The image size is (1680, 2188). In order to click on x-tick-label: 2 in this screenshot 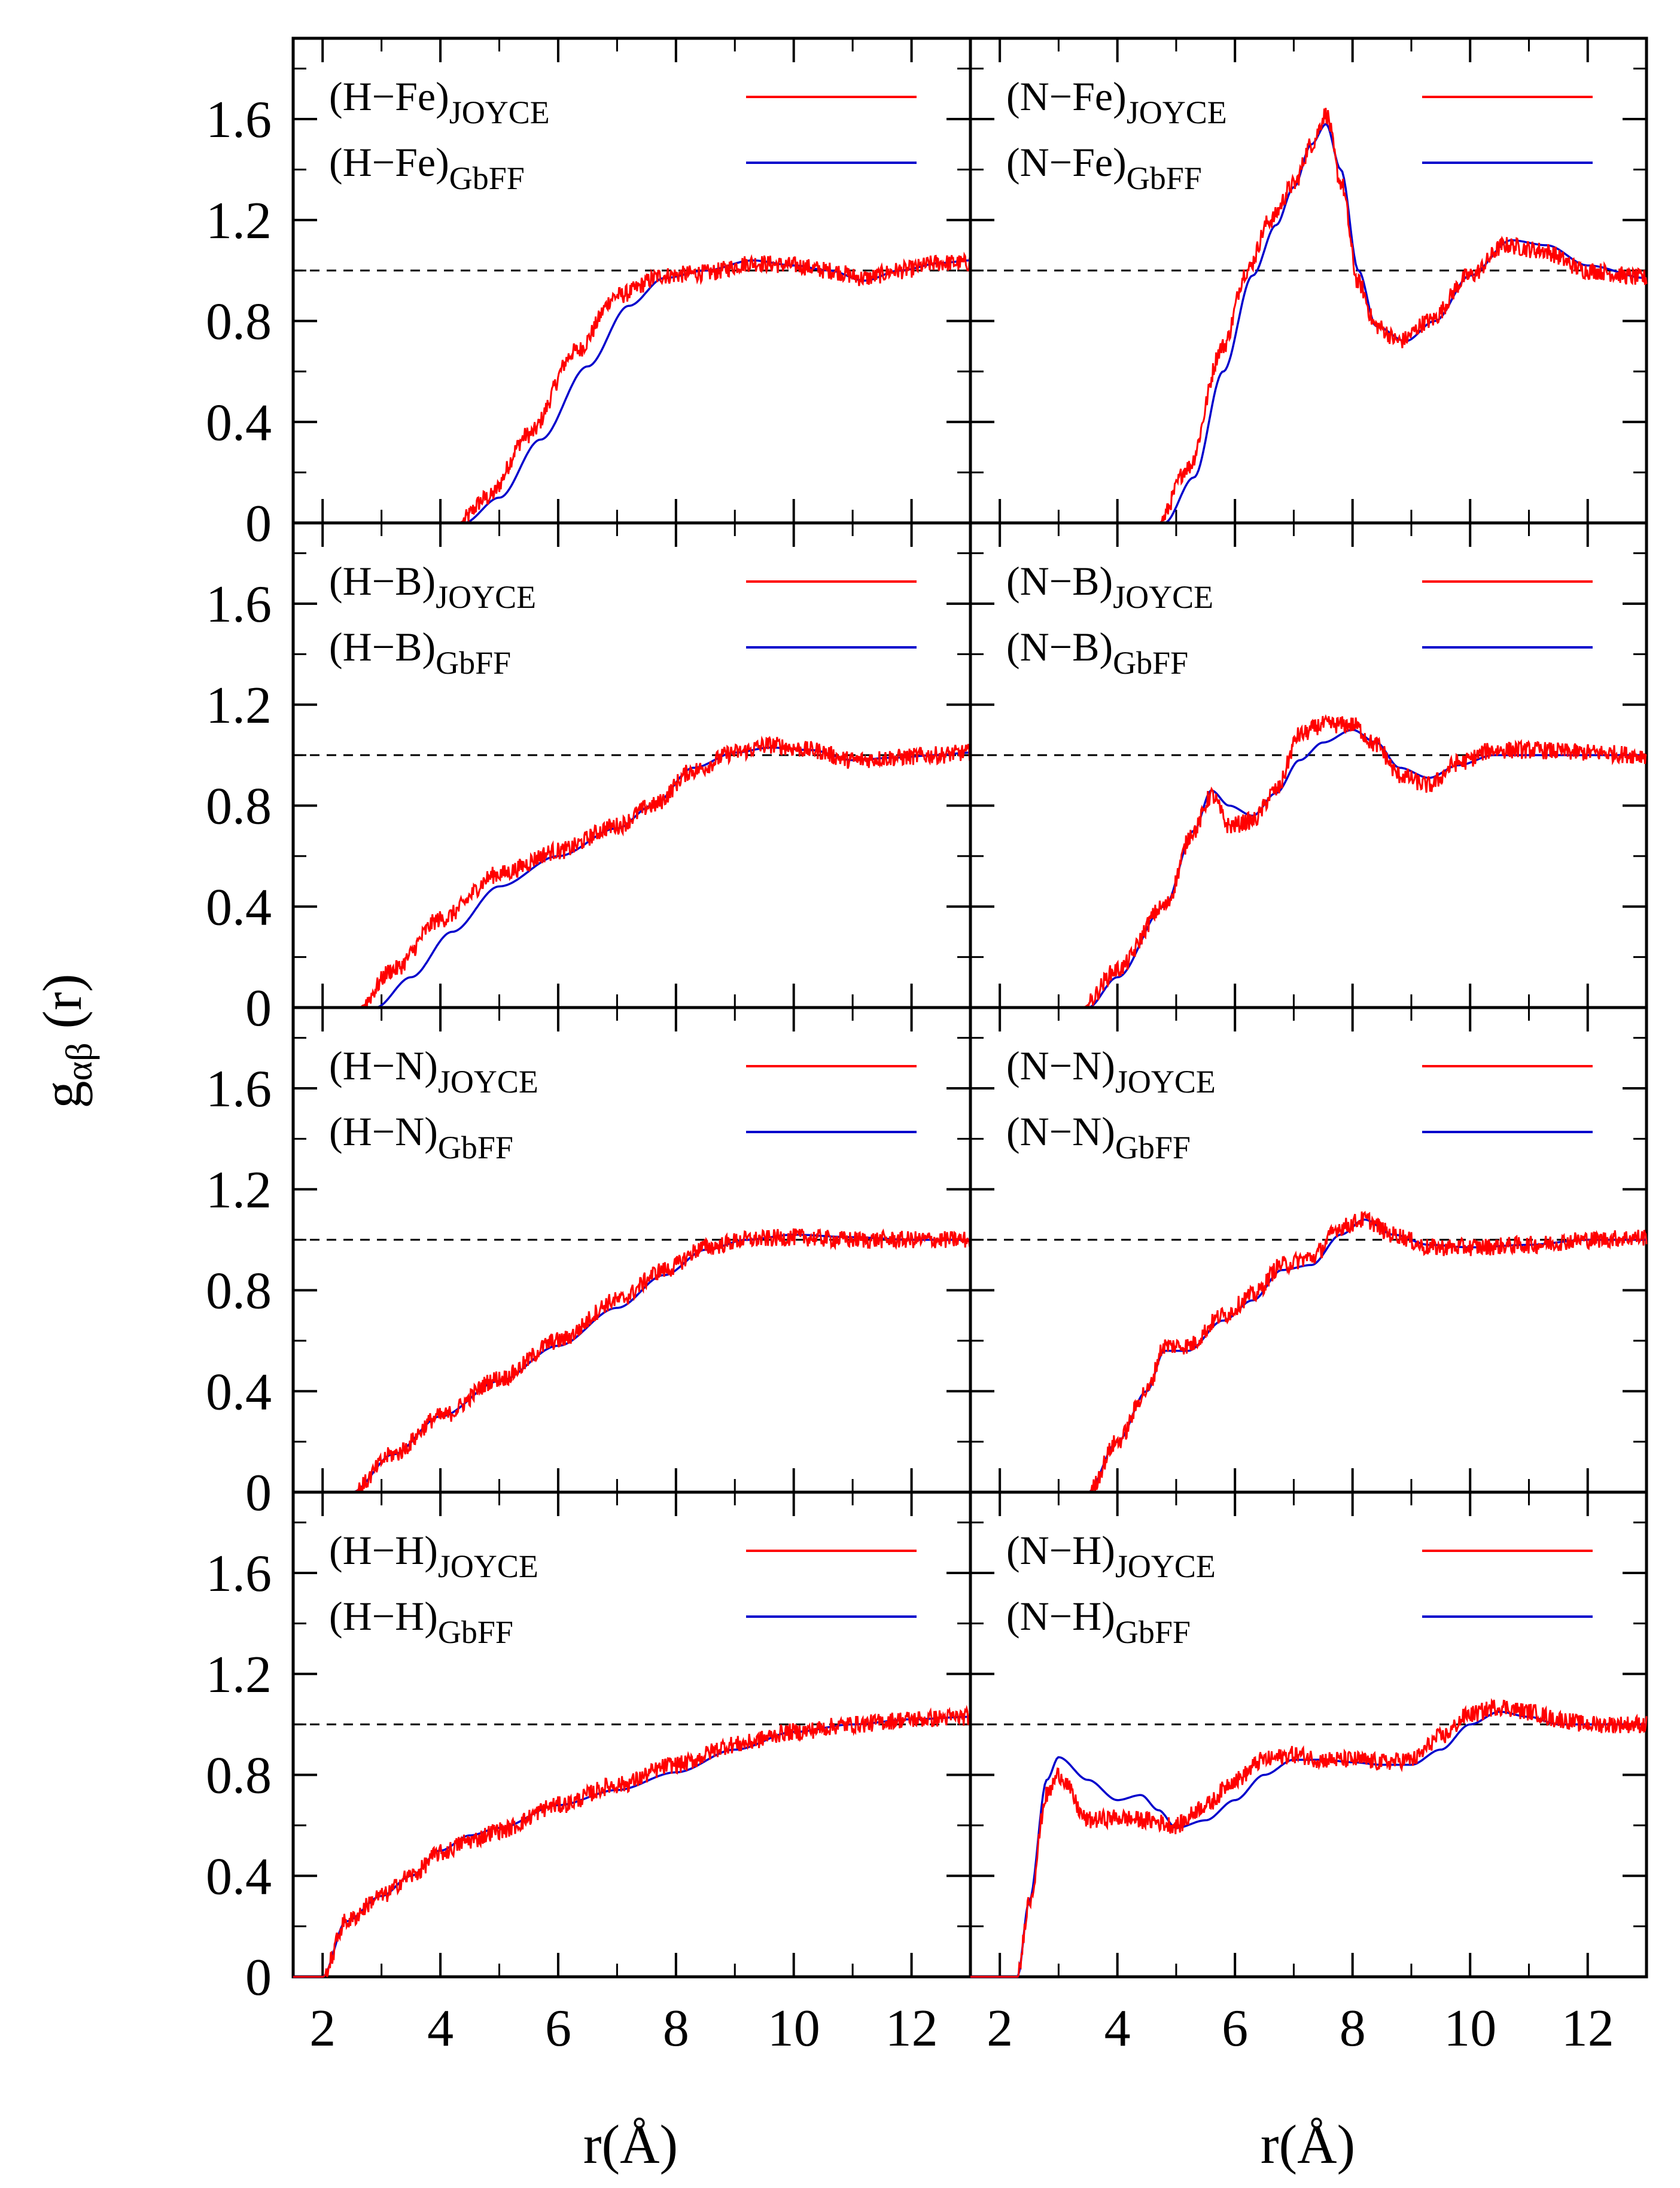, I will do `click(1000, 2029)`.